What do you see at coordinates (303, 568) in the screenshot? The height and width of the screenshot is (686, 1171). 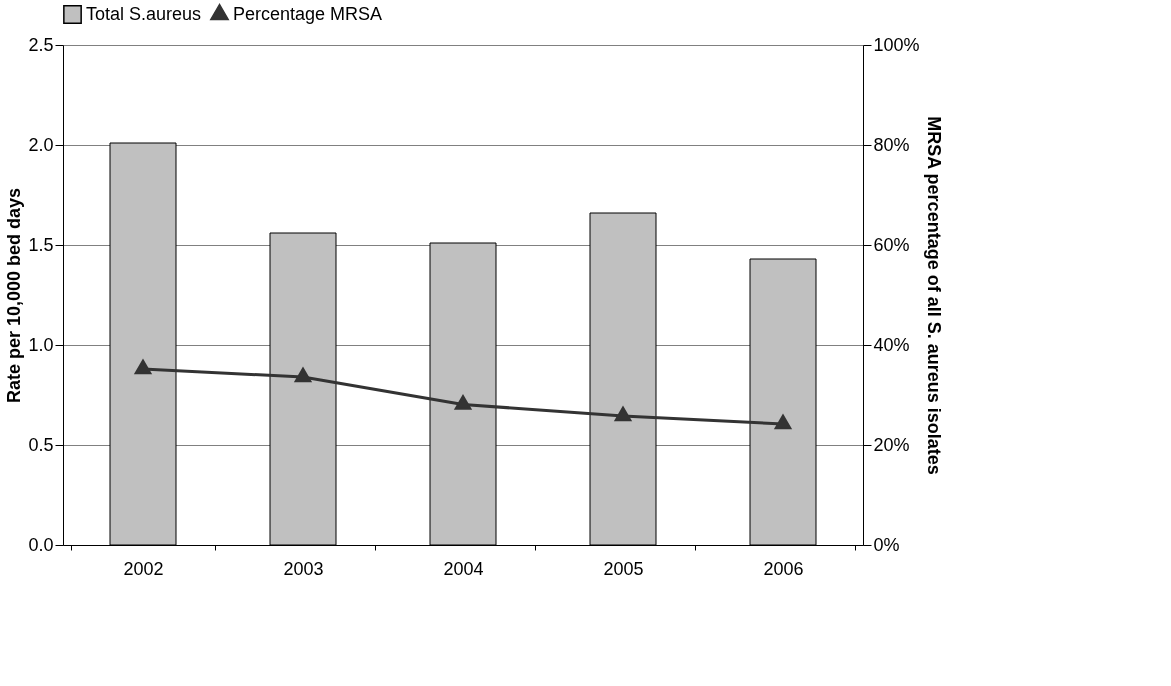 I see `x-tick-label: 2003` at bounding box center [303, 568].